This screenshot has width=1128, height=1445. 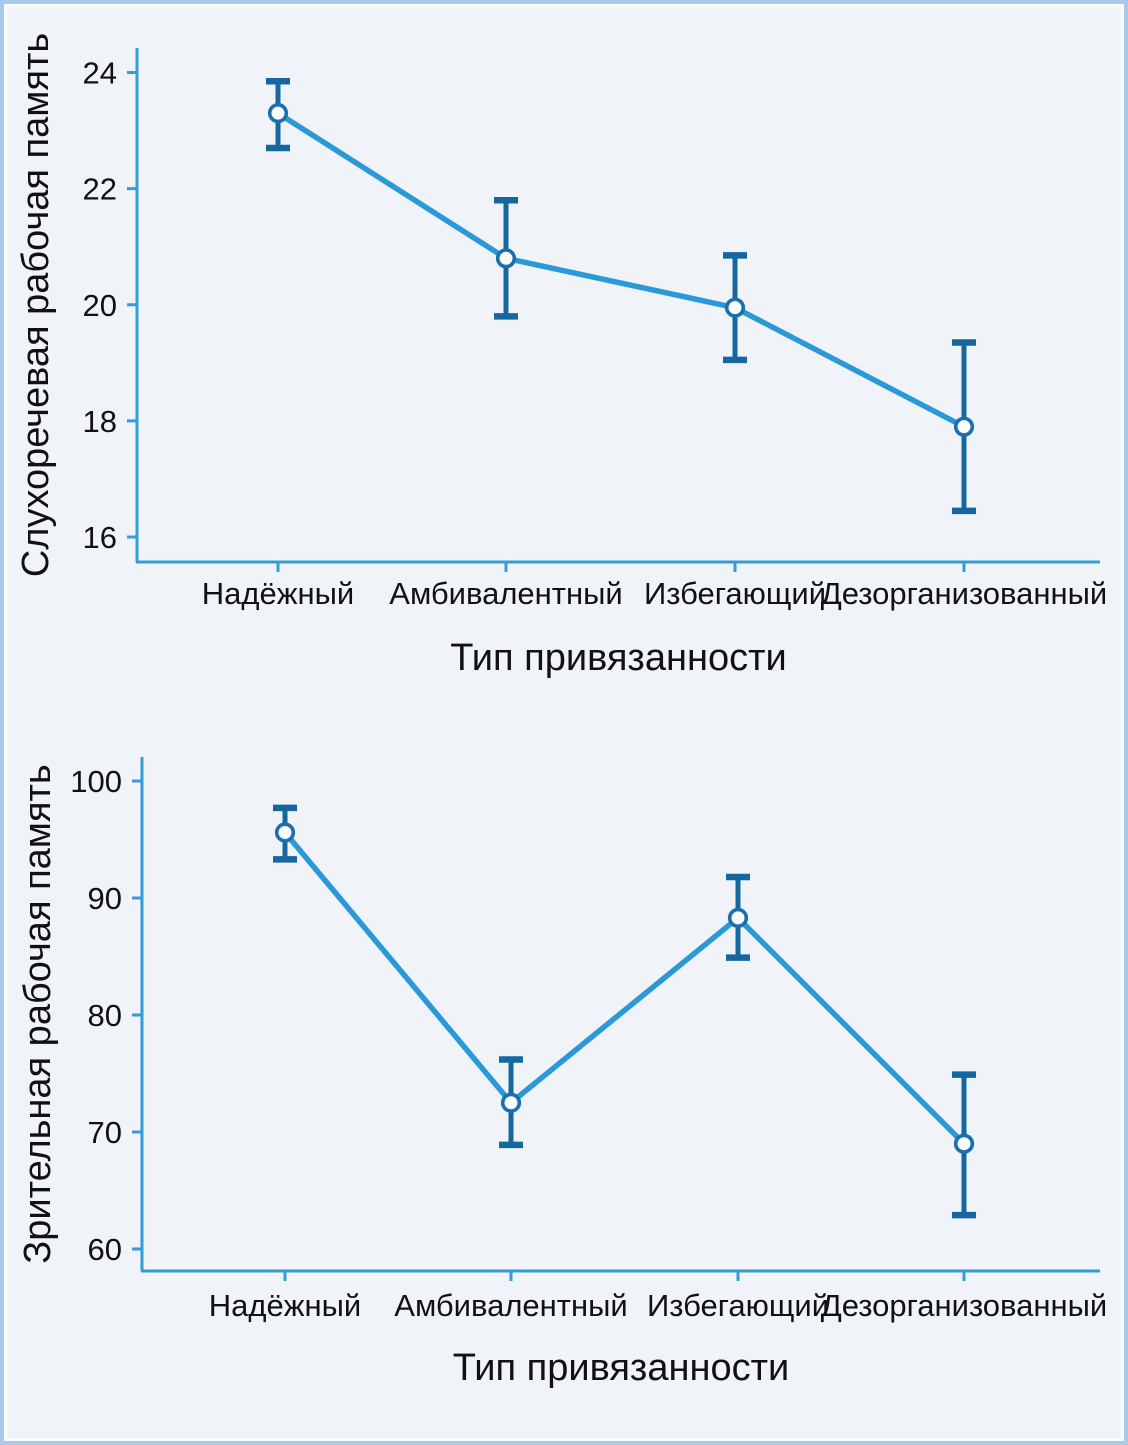 I want to click on y-tick-label: 80, so click(x=105, y=1015).